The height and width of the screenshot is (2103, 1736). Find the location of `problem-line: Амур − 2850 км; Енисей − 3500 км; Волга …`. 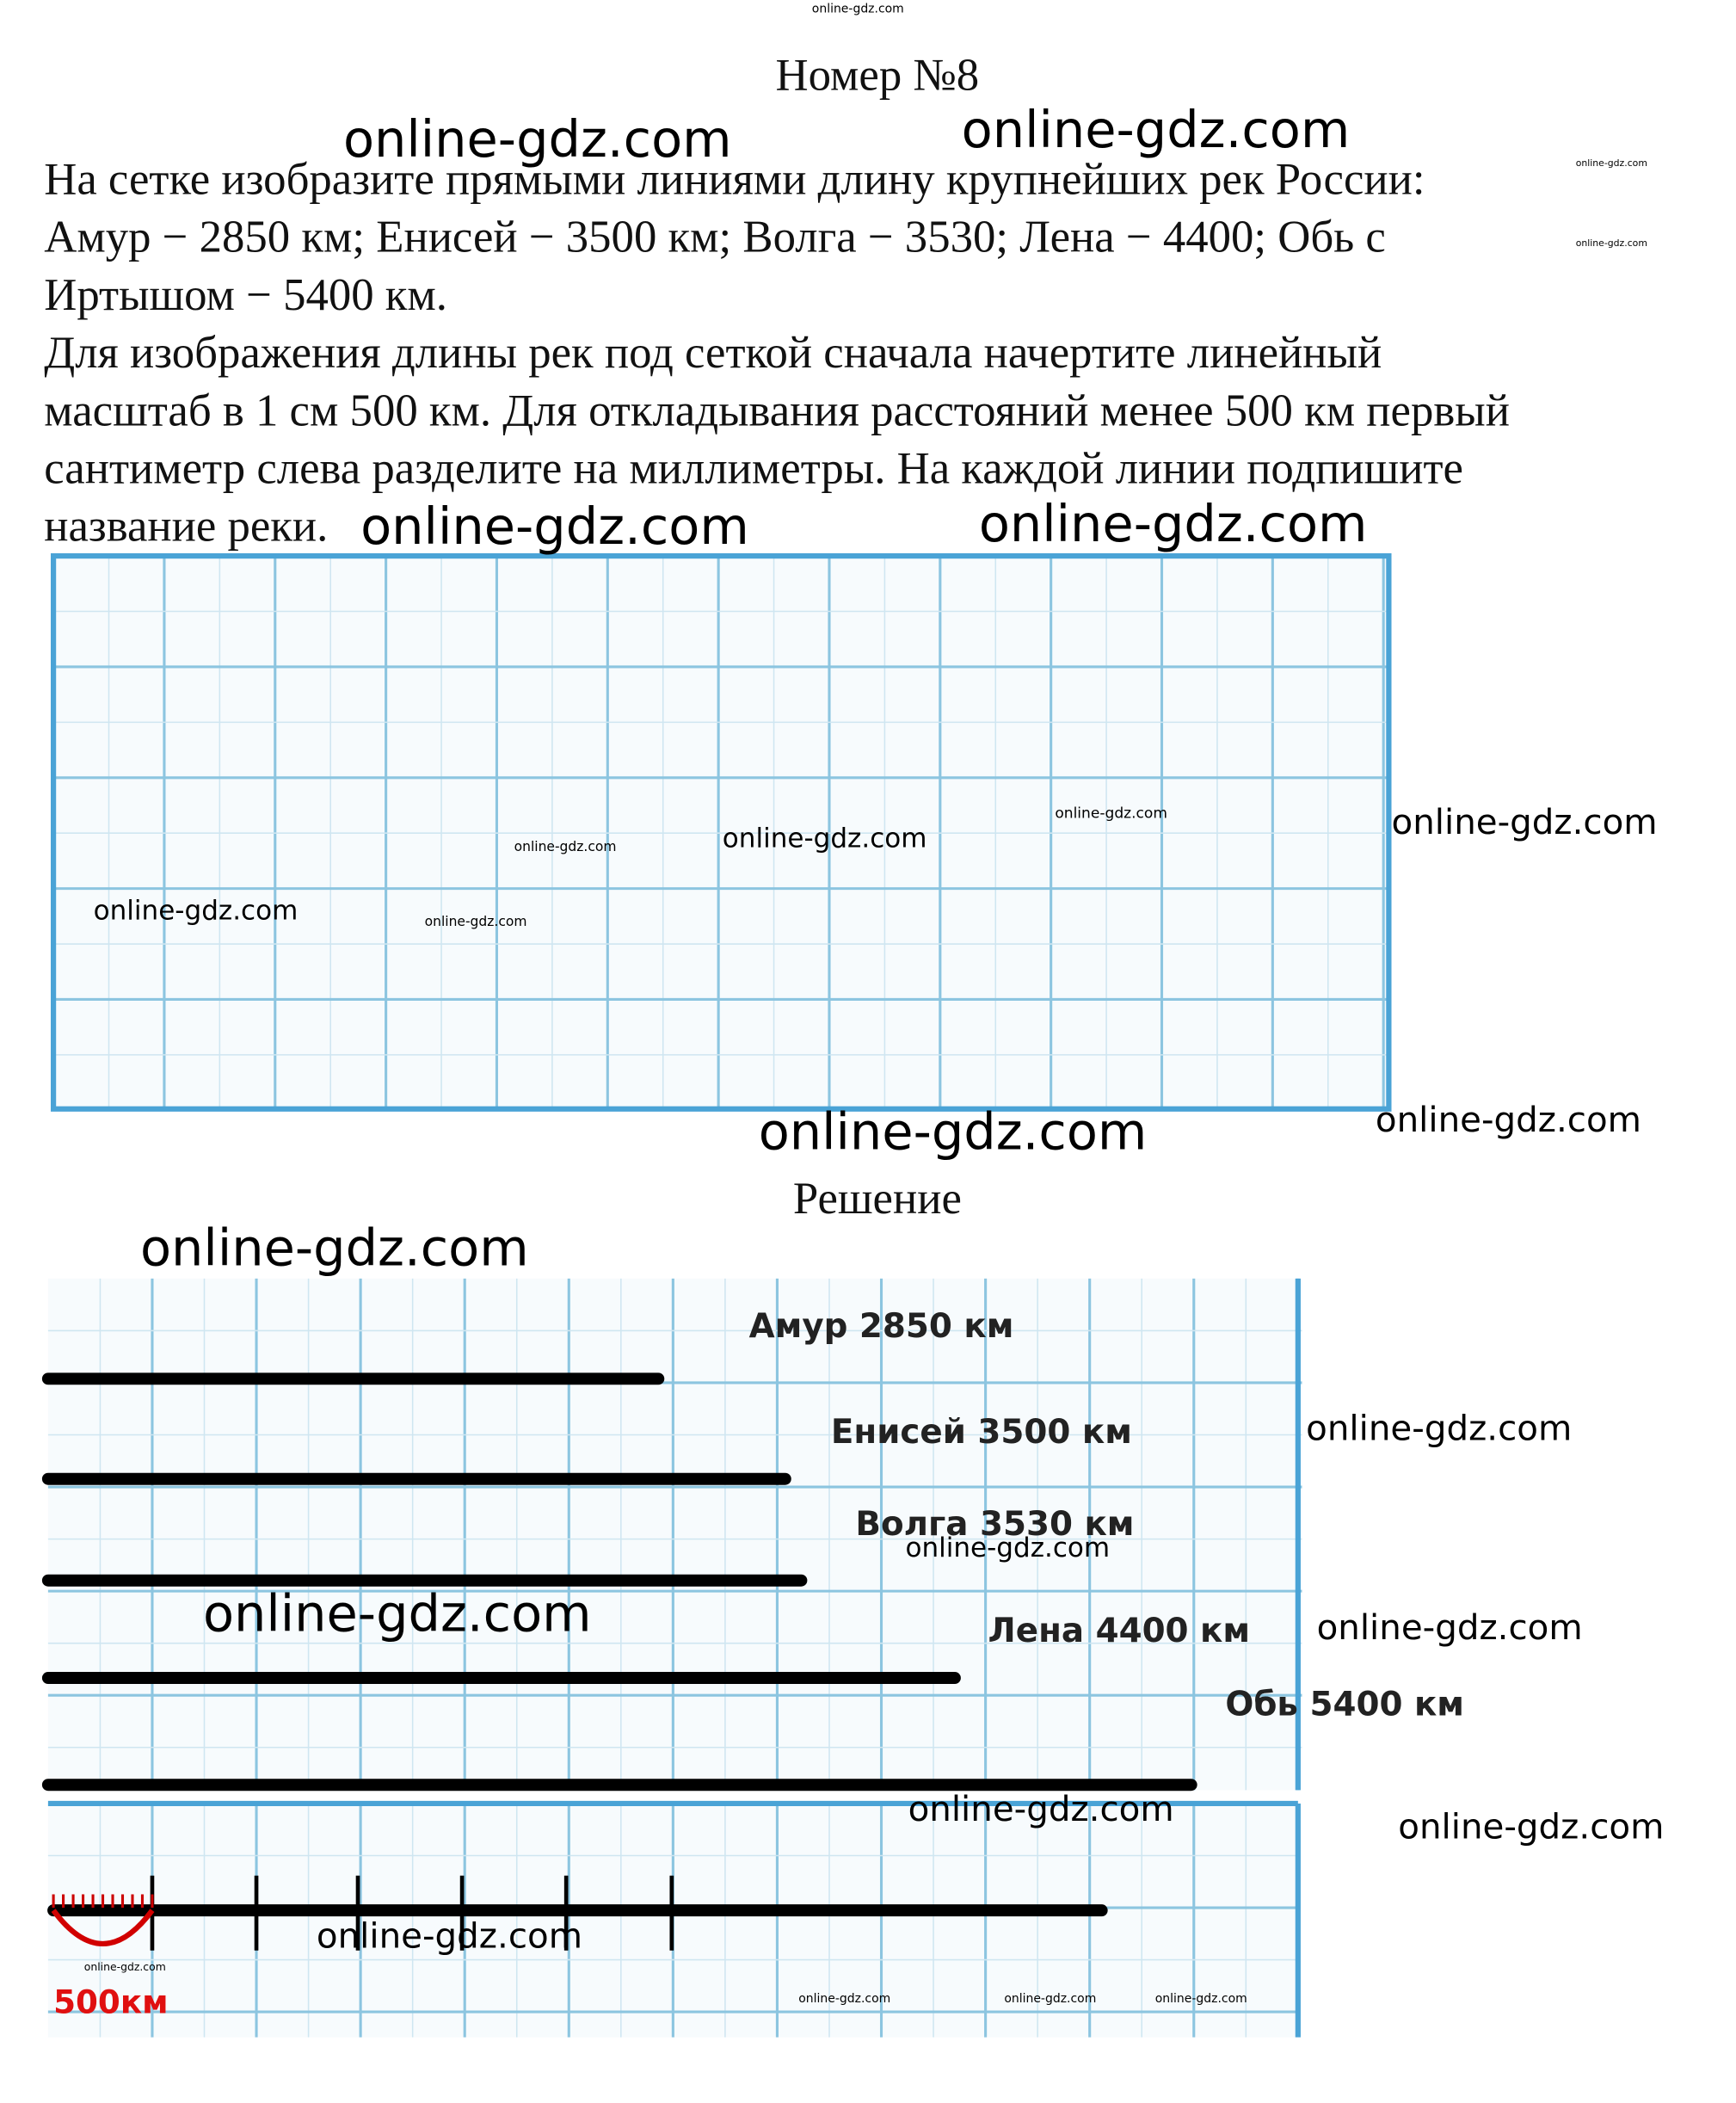

problem-line: Амур − 2850 км; Енисей − 3500 км; Волга … is located at coordinates (715, 237).